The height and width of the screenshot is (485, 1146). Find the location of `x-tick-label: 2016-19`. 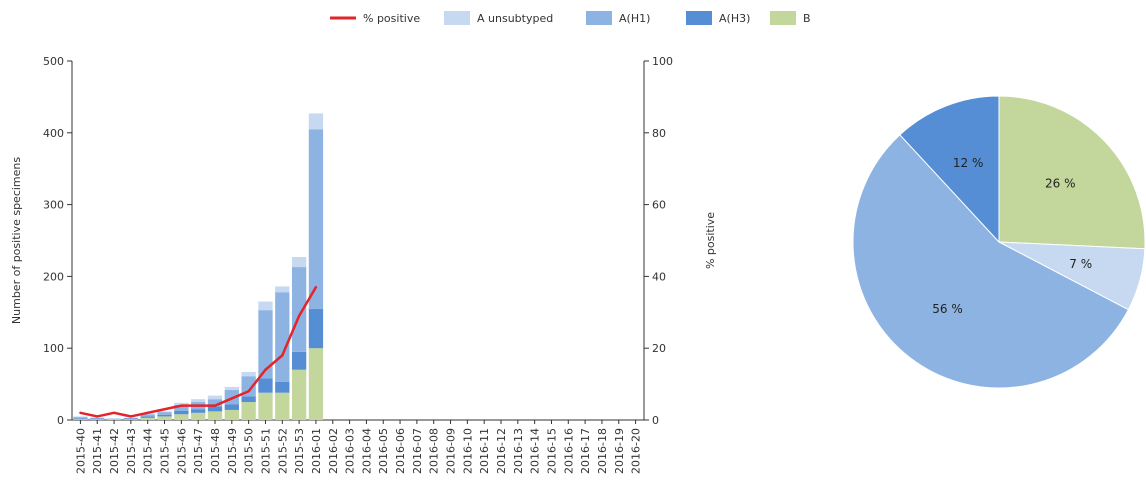

x-tick-label: 2016-19 is located at coordinates (619, 451).